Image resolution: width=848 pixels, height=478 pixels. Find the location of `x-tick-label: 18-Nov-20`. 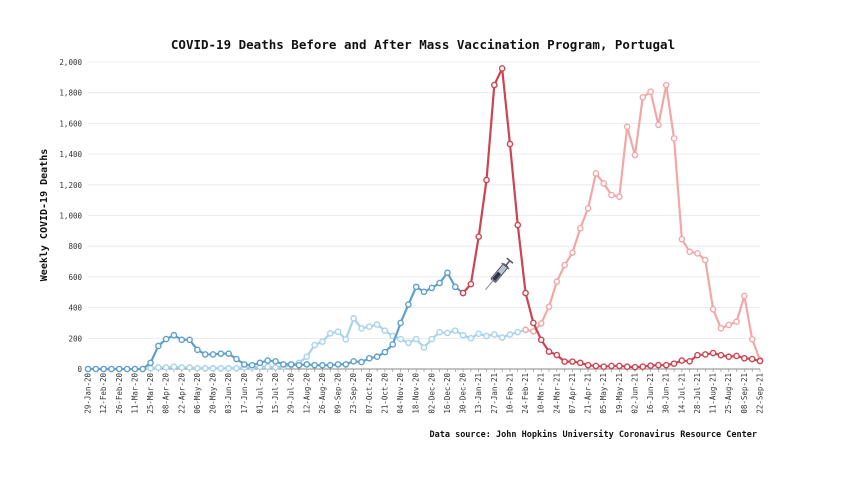

x-tick-label: 18-Nov-20 is located at coordinates (416, 393).